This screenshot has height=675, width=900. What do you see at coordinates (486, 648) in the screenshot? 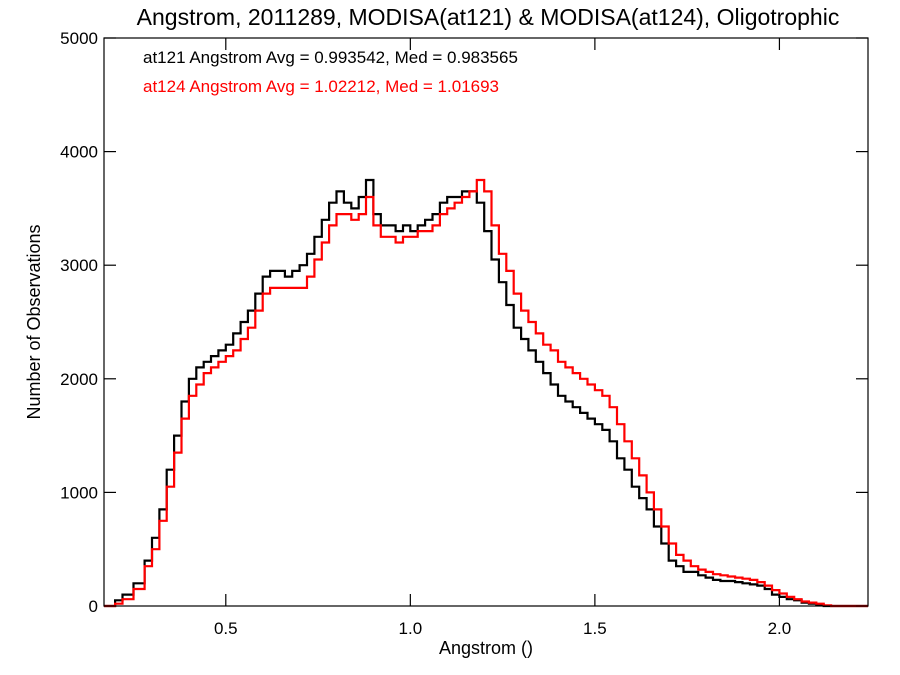
I see `x-axis-label: Angstrom ()` at bounding box center [486, 648].